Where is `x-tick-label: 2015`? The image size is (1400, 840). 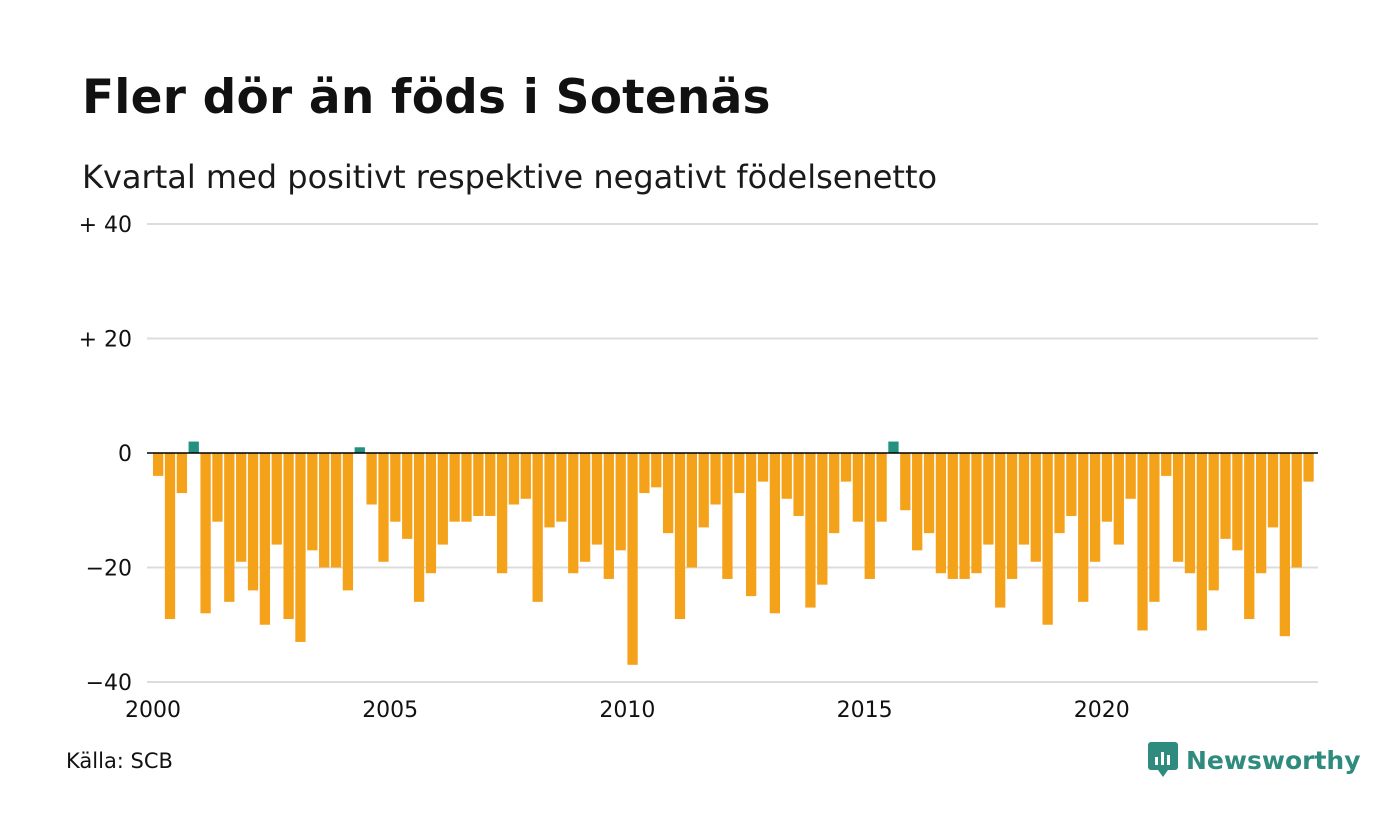
x-tick-label: 2015 is located at coordinates (865, 710).